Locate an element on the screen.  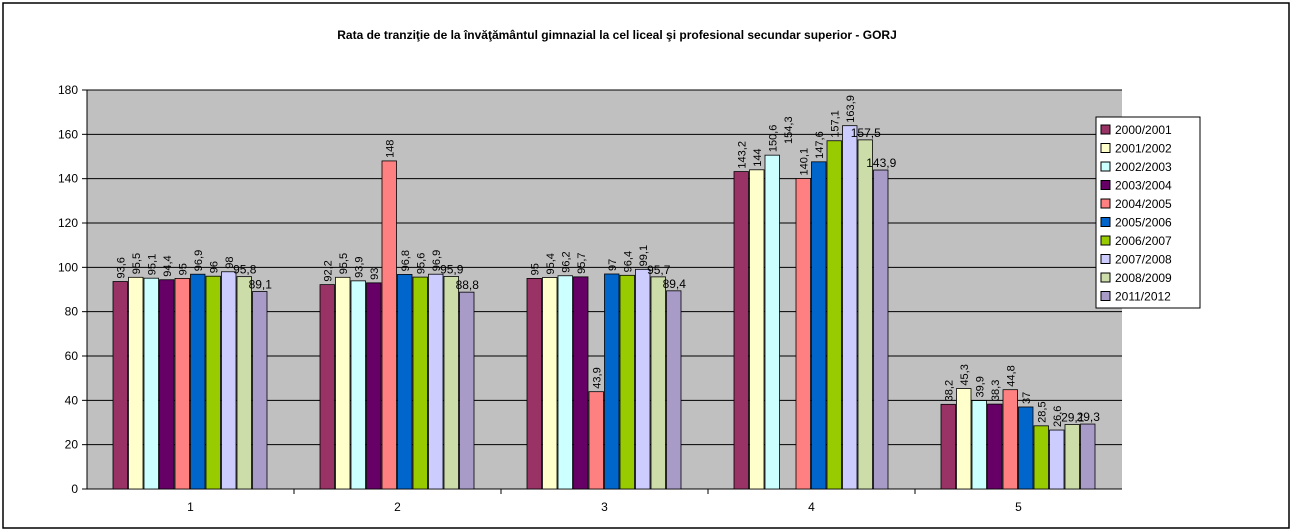
data-label: 96,4 is located at coordinates (629, 261).